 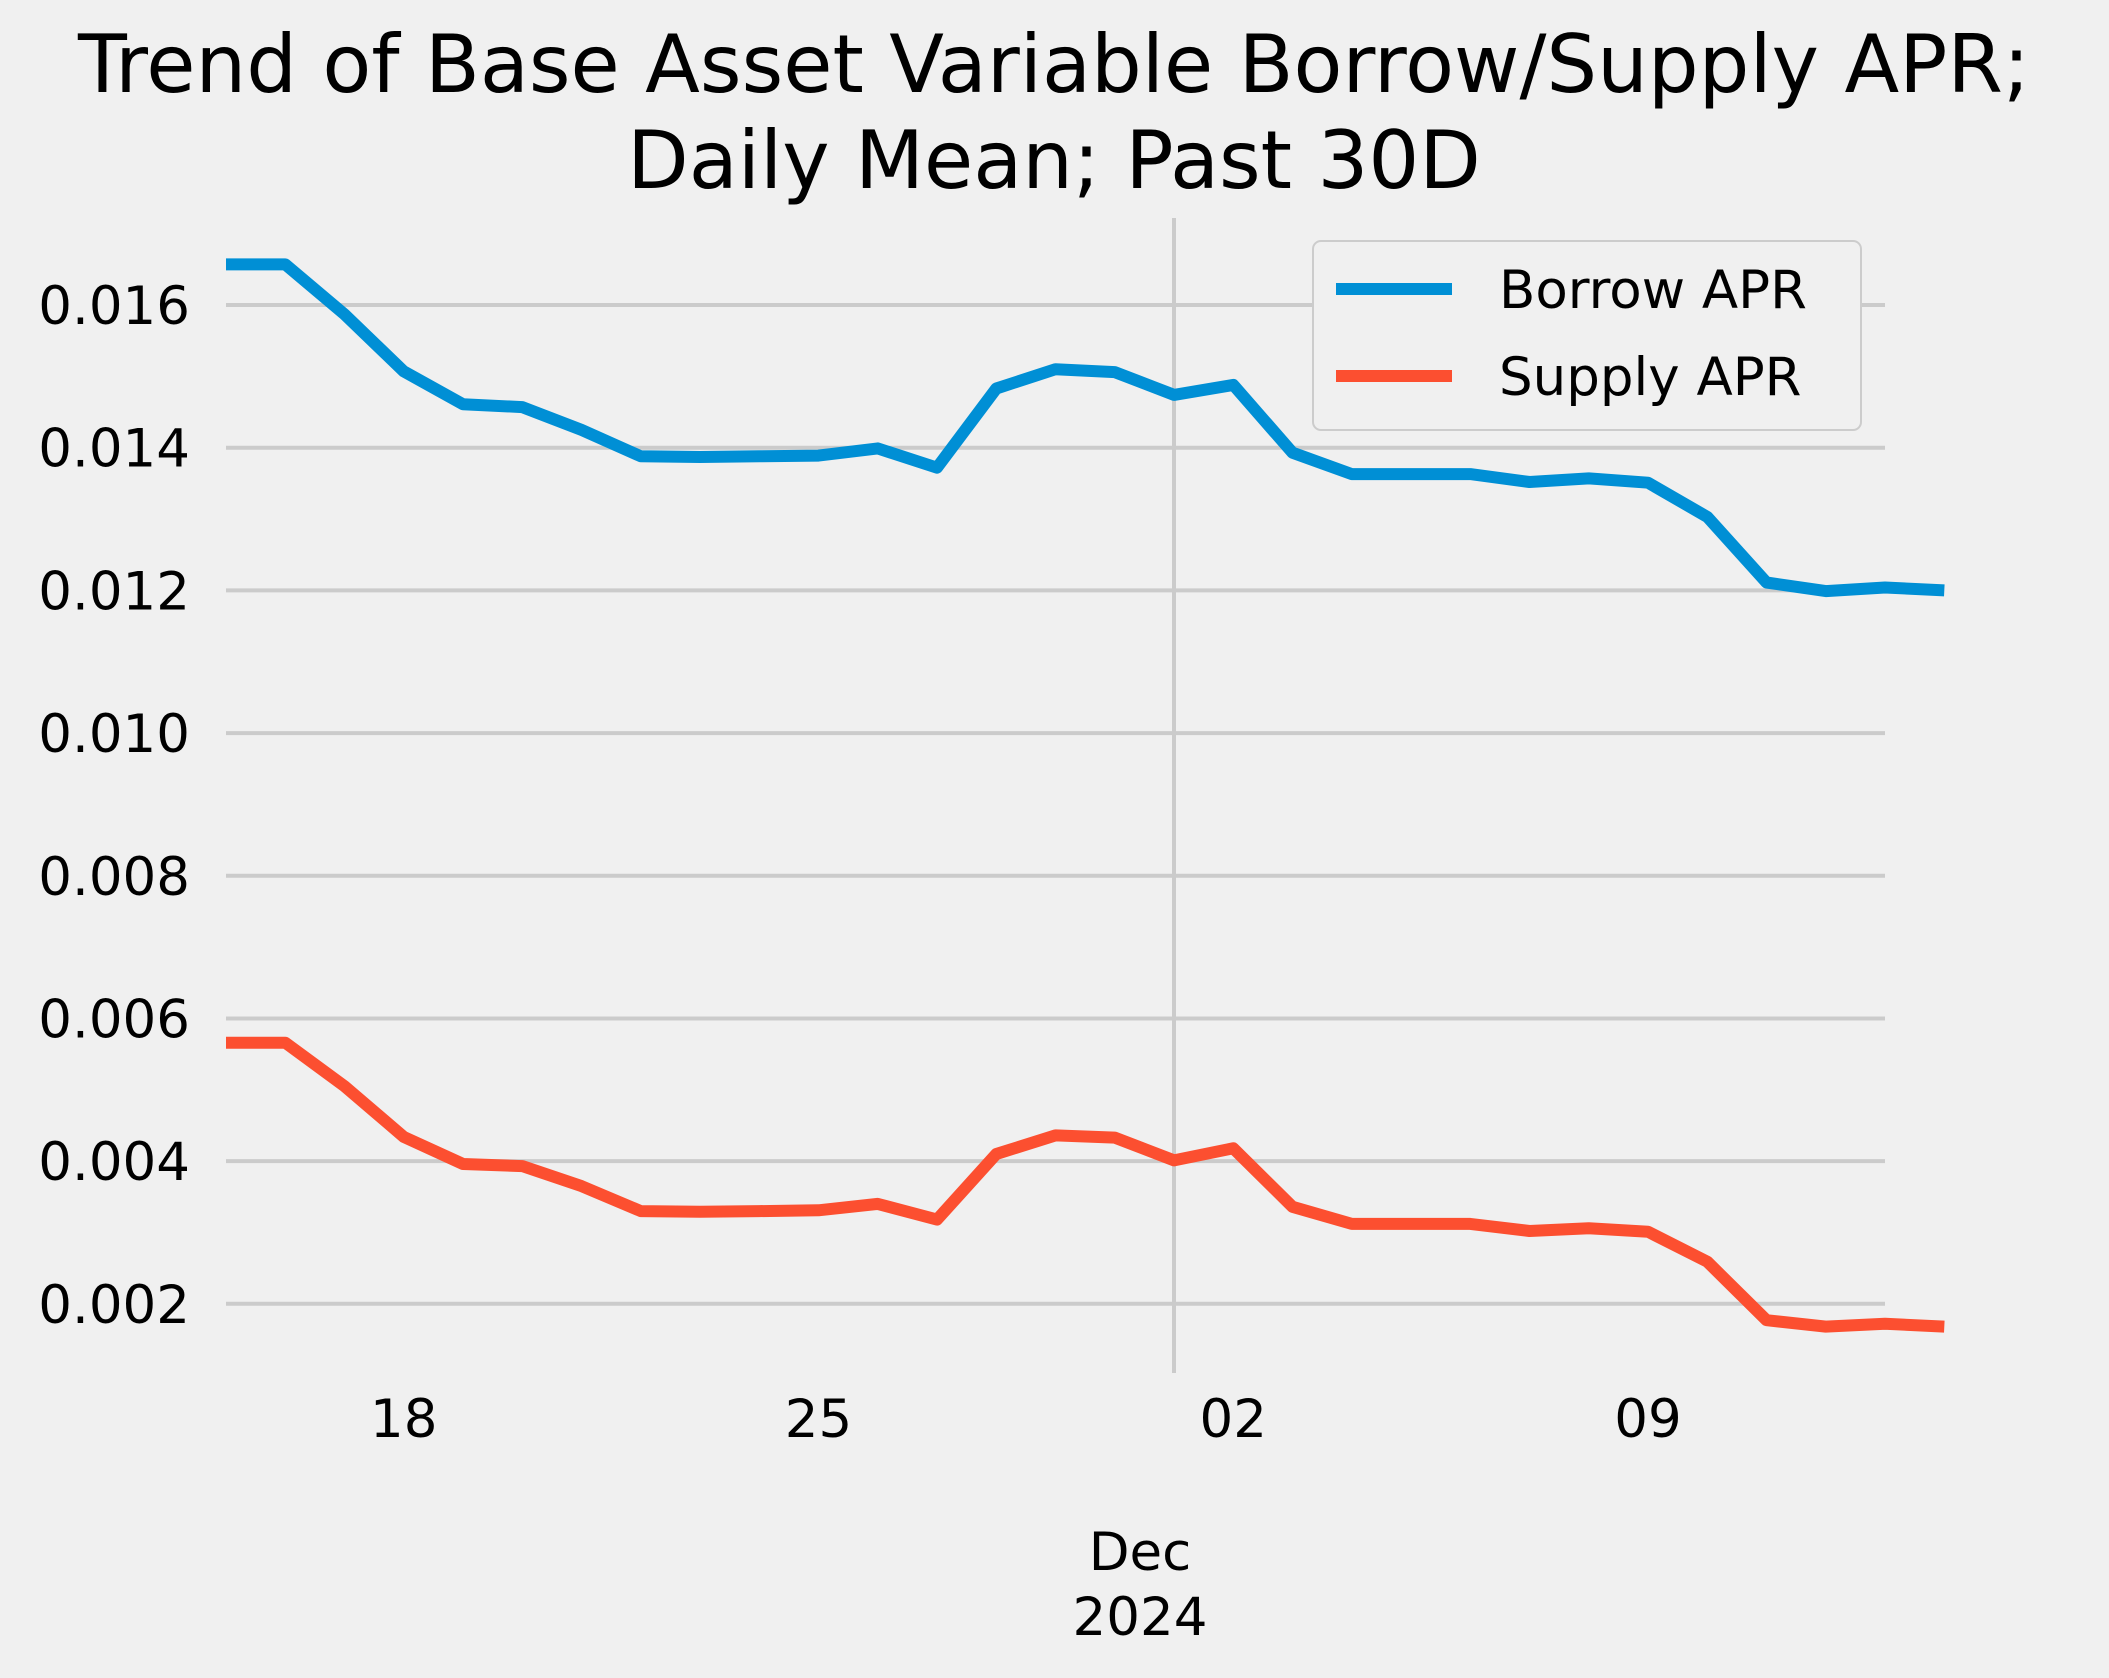 I want to click on x-major-label-year: 2024, so click(x=1140, y=1617).